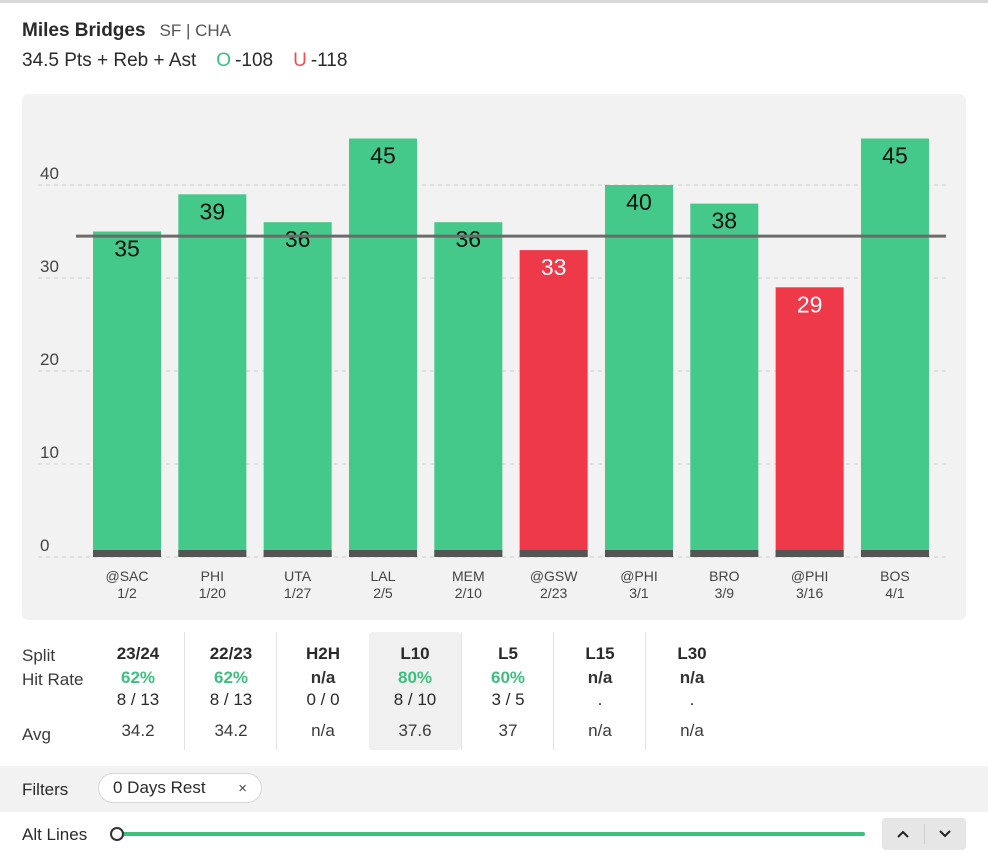 The image size is (988, 856). Describe the element at coordinates (138, 691) in the screenshot. I see `split-column-23-24: 23/24 62% 8 / 13 34.2` at that location.